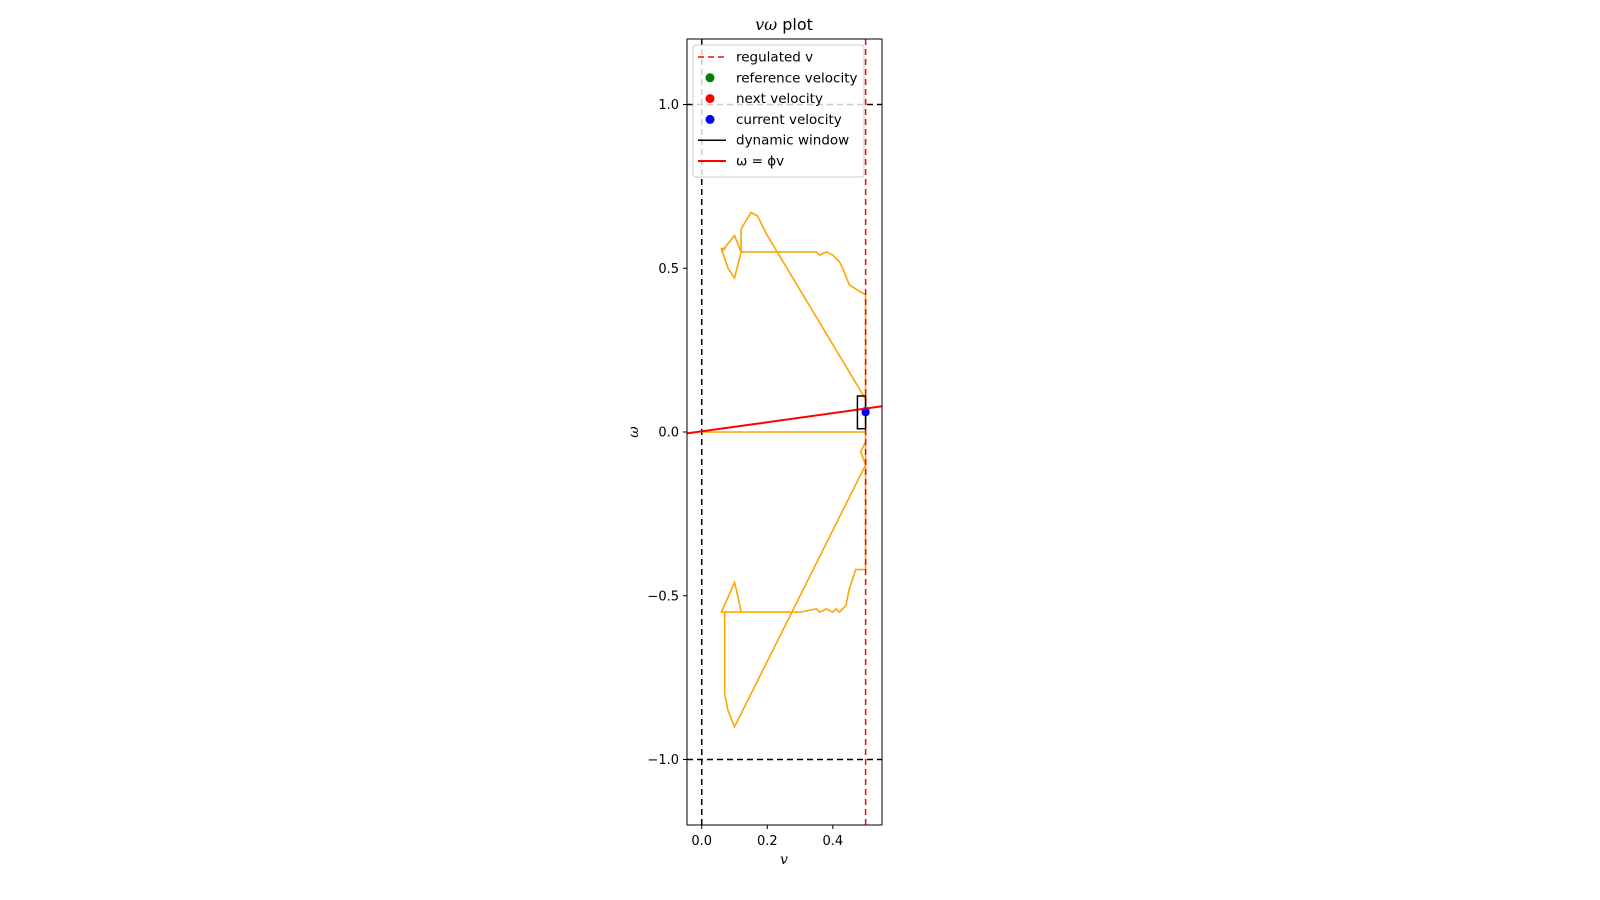 The width and height of the screenshot is (1600, 900). Describe the element at coordinates (766, 24) in the screenshot. I see `chart-title-symbol: vω` at that location.